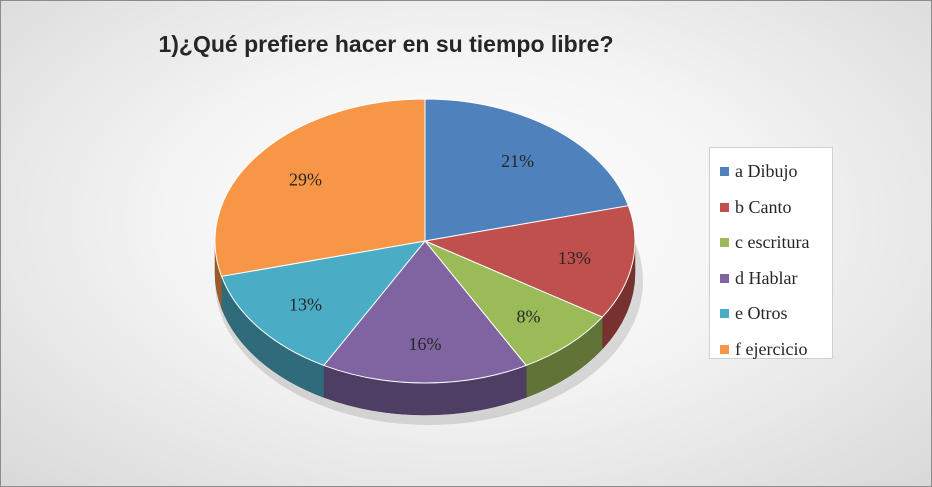  What do you see at coordinates (514, 303) in the screenshot?
I see `pie-slice-c-escritura` at bounding box center [514, 303].